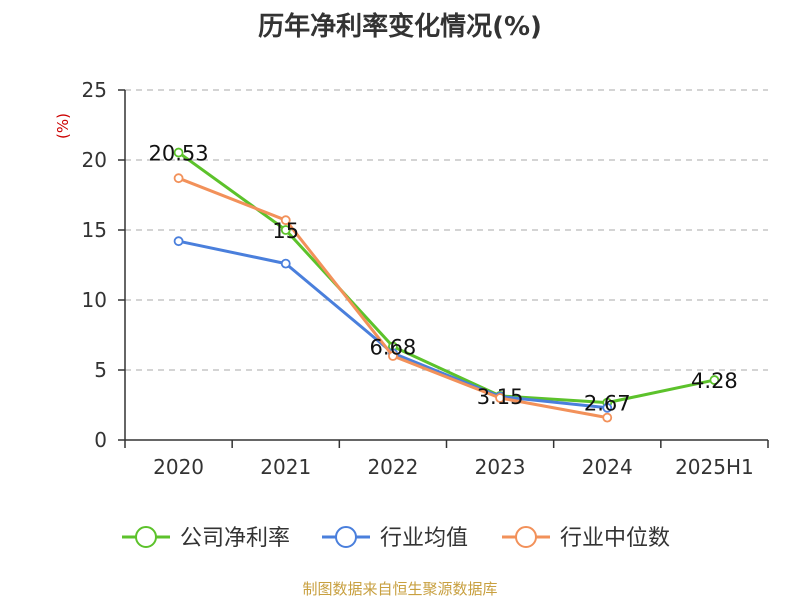 The height and width of the screenshot is (600, 800). I want to click on legend-label: 行业均值, so click(424, 538).